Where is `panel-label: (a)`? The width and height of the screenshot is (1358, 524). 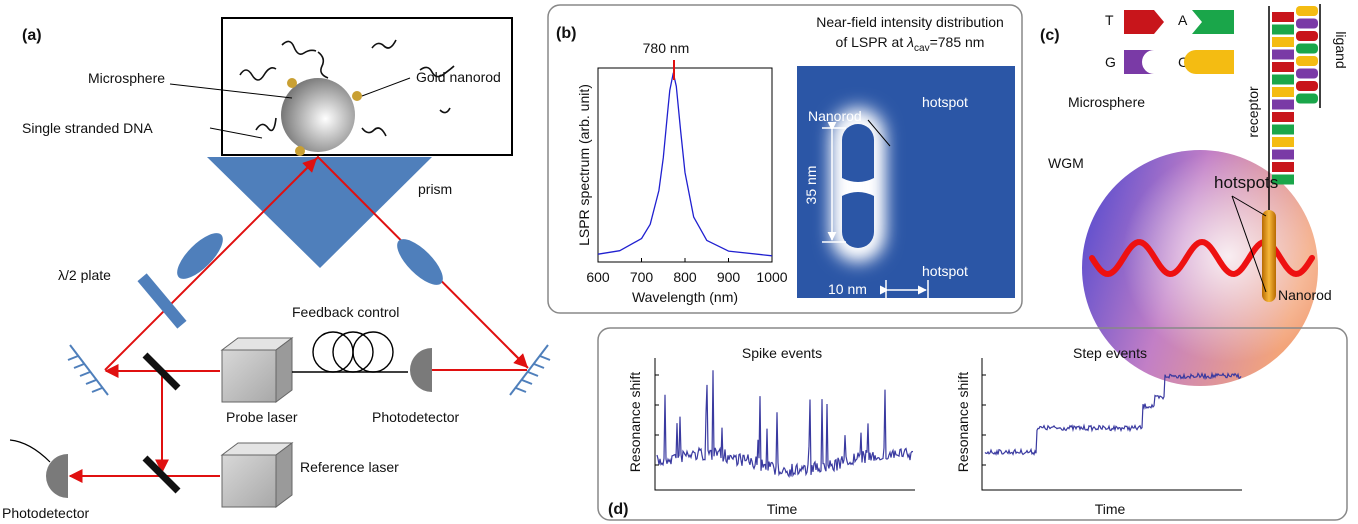 panel-label: (a) is located at coordinates (32, 35).